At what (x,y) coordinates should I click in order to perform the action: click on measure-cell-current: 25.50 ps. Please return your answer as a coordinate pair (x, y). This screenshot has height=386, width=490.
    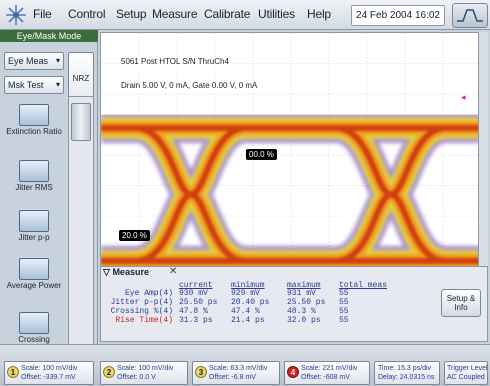
    Looking at the image, I should click on (198, 302).